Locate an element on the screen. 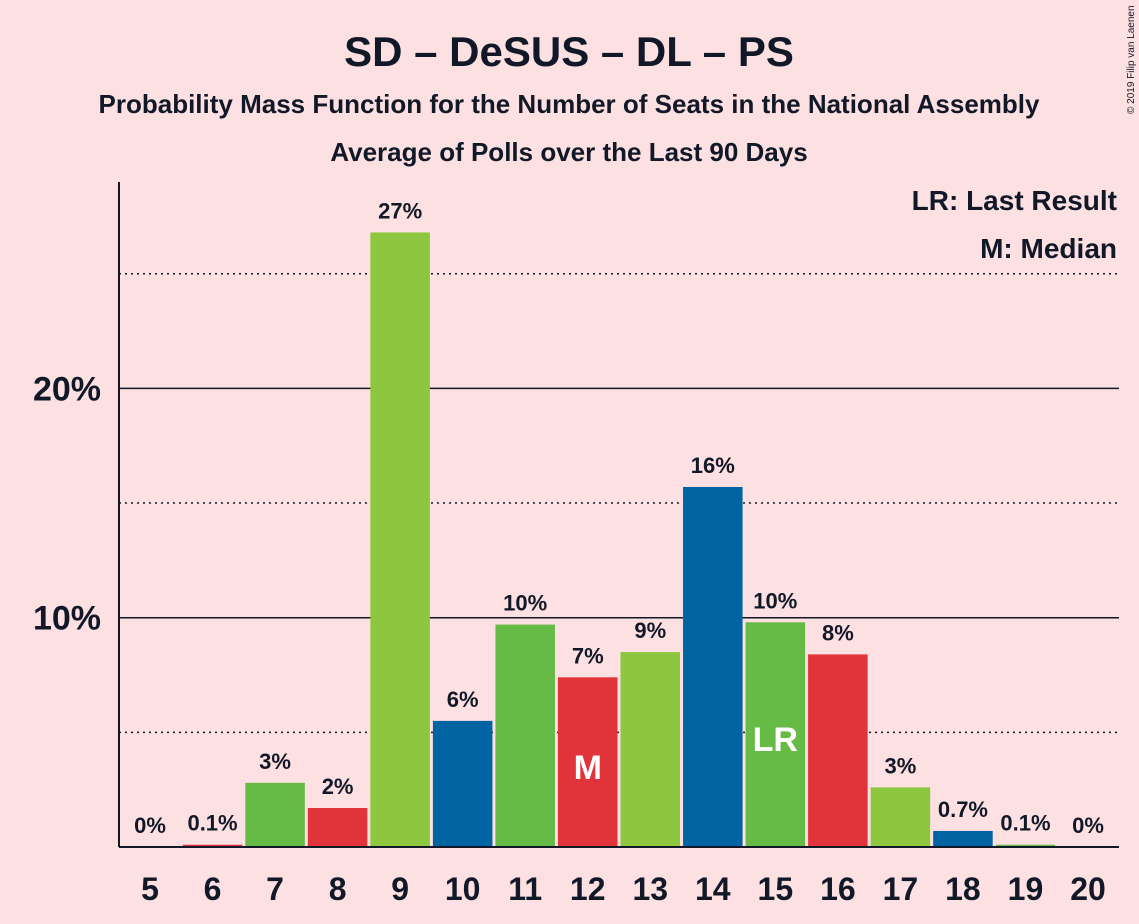 Image resolution: width=1139 pixels, height=924 pixels. x-tick-label: 6 is located at coordinates (213, 889).